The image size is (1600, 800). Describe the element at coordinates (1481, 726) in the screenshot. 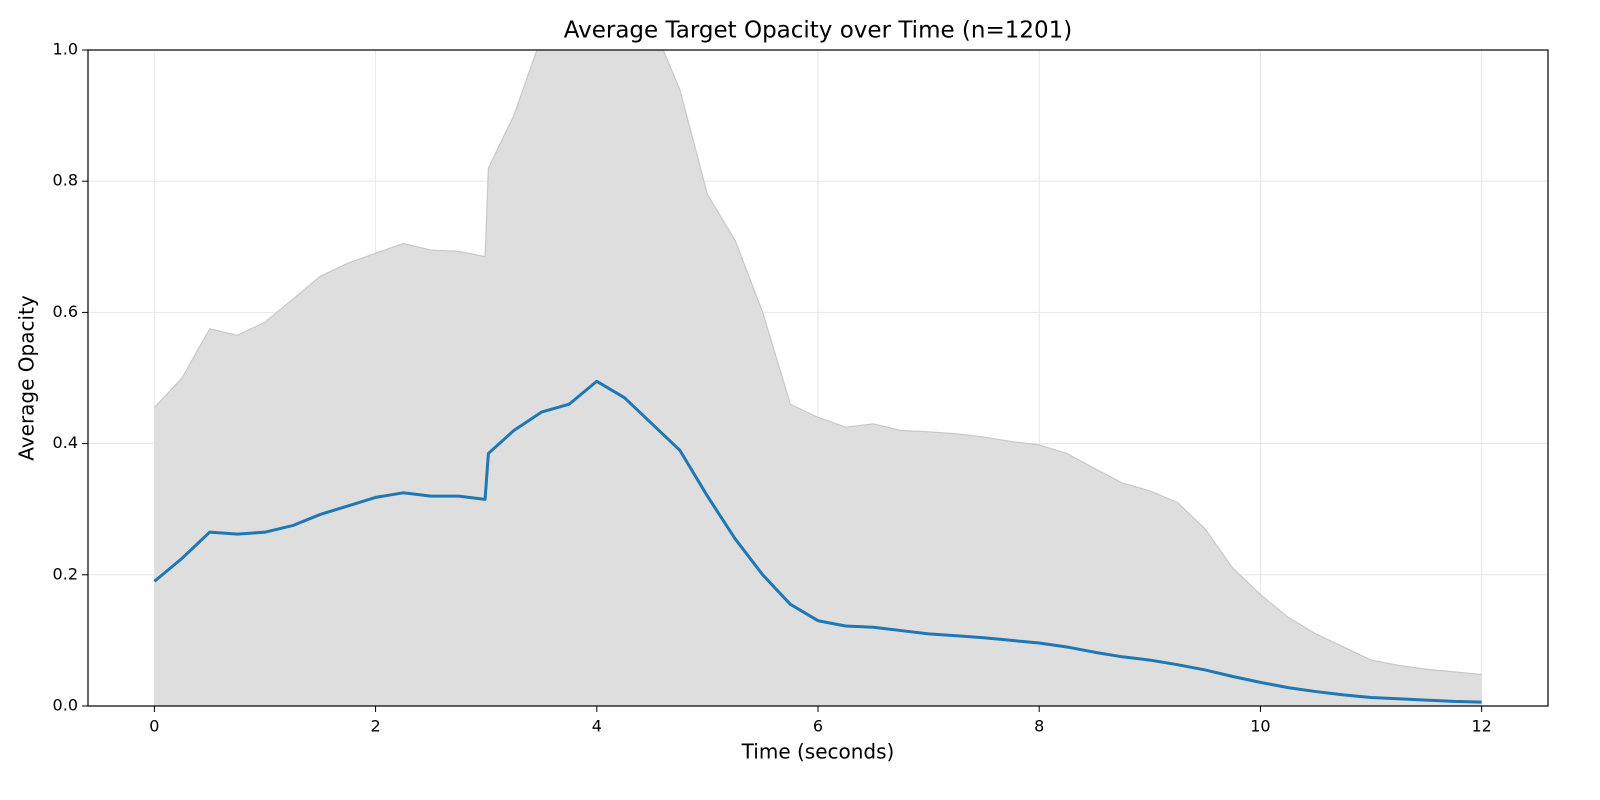

I see `x-tick-label: 12` at that location.